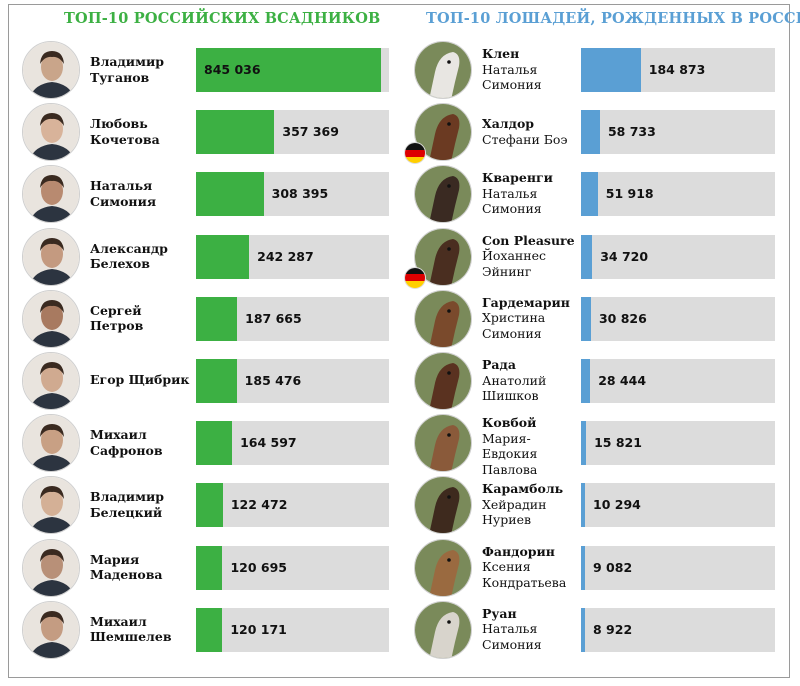 This screenshot has width=800, height=686. I want to click on horse-rider-line: Павлова, so click(510, 469).